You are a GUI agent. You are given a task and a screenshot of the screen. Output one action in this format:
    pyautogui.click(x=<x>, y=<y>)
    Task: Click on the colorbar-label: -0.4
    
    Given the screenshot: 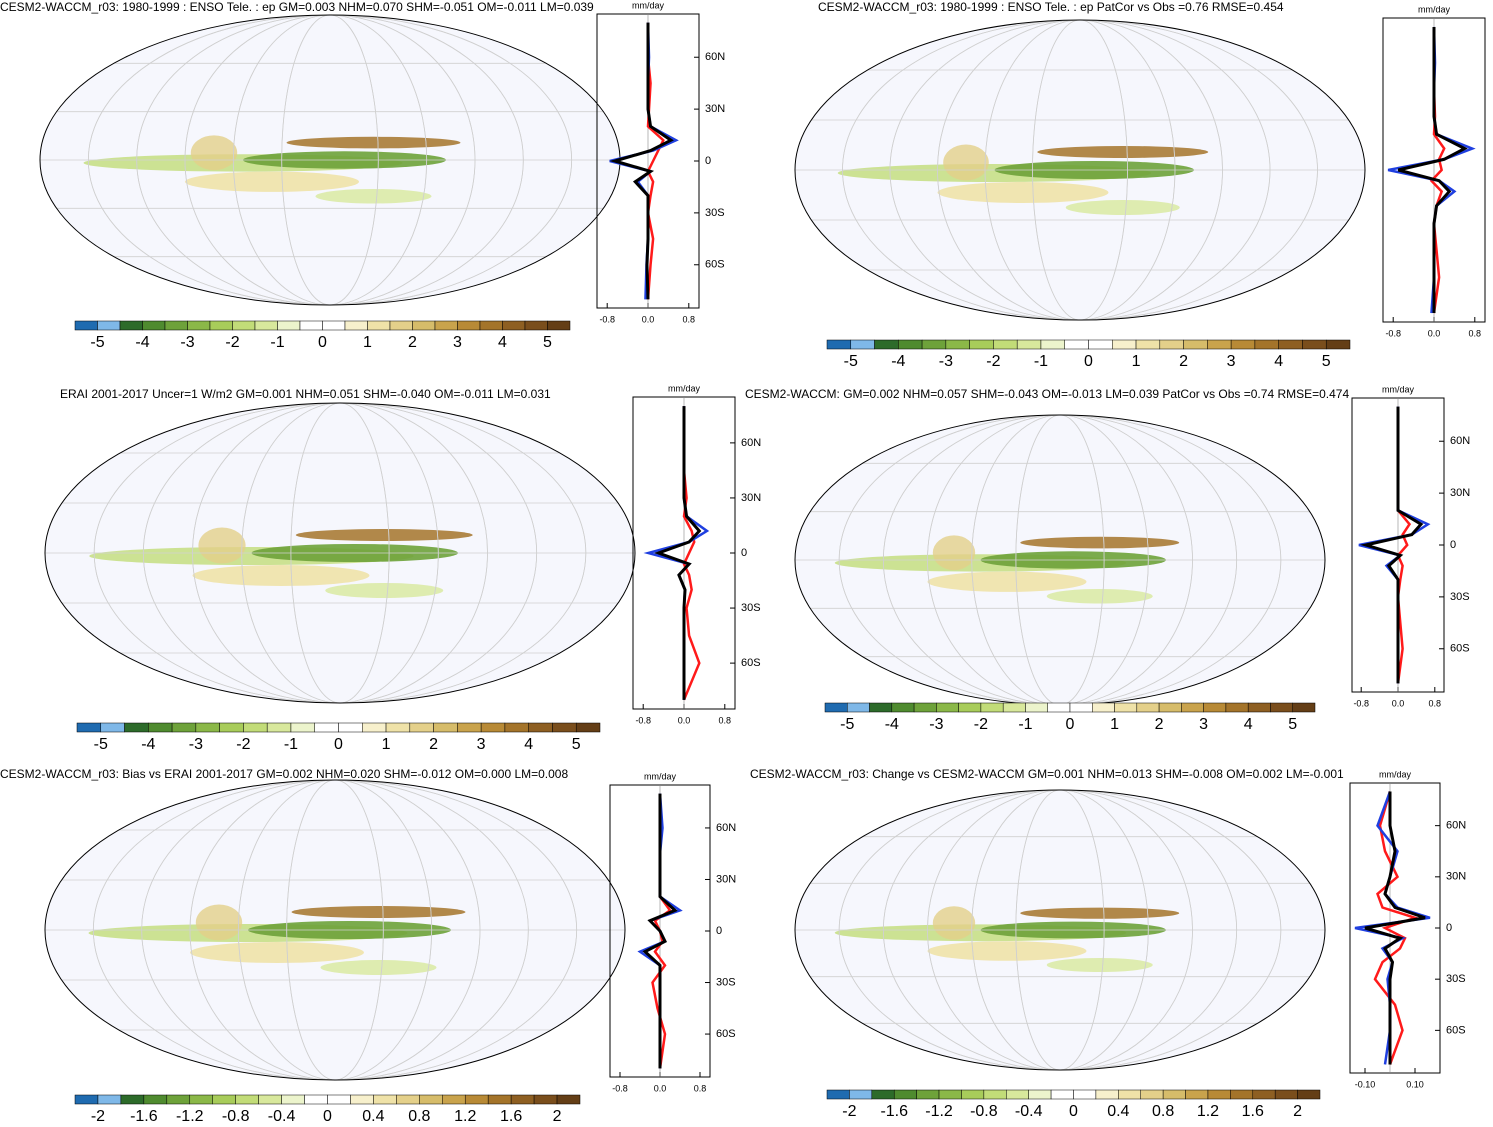 What is the action you would take?
    pyautogui.click(x=282, y=1116)
    